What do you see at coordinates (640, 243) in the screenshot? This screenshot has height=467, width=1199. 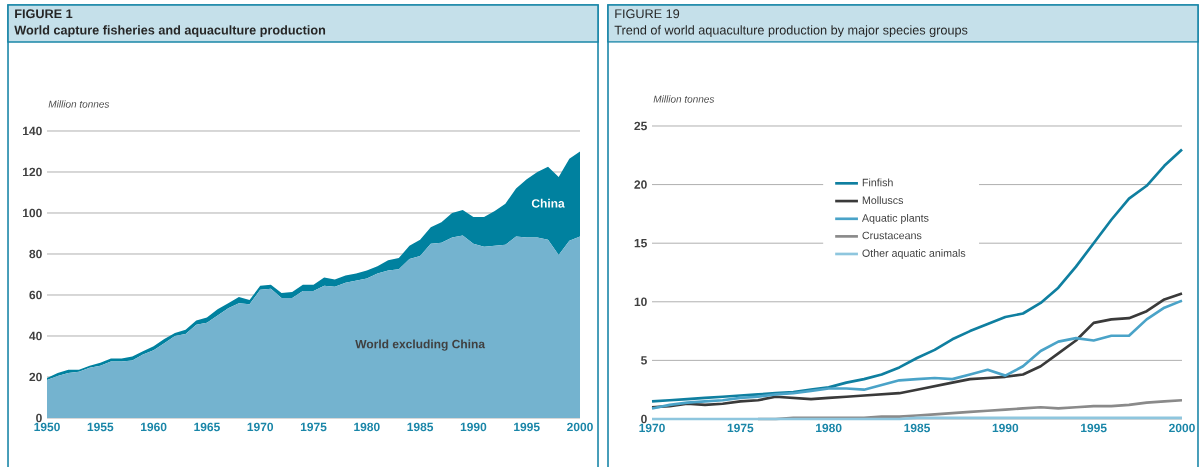 I see `y-tick-label: 15` at bounding box center [640, 243].